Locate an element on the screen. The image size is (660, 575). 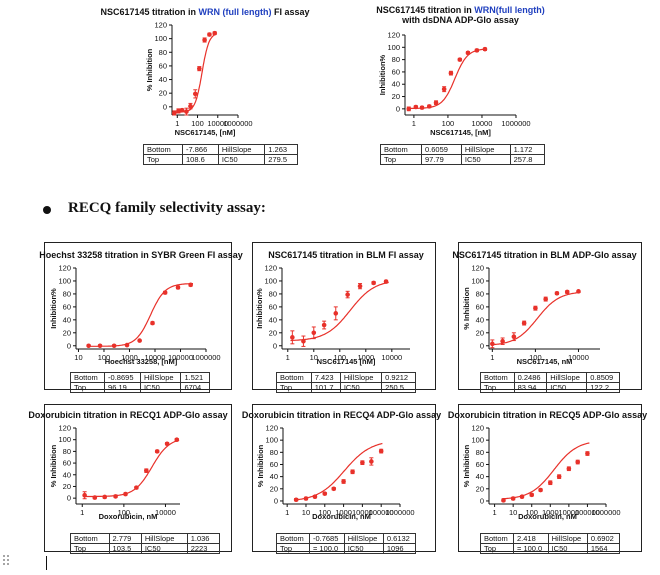
x-tick-label: 100000 is located at coordinates (587, 512).